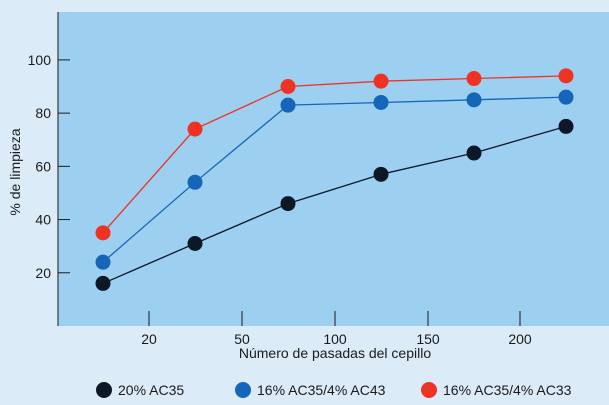 Image resolution: width=609 pixels, height=405 pixels. I want to click on legend: 20% AC35 16% AC35/4% AC43 16% AC35/4% AC33, so click(334, 390).